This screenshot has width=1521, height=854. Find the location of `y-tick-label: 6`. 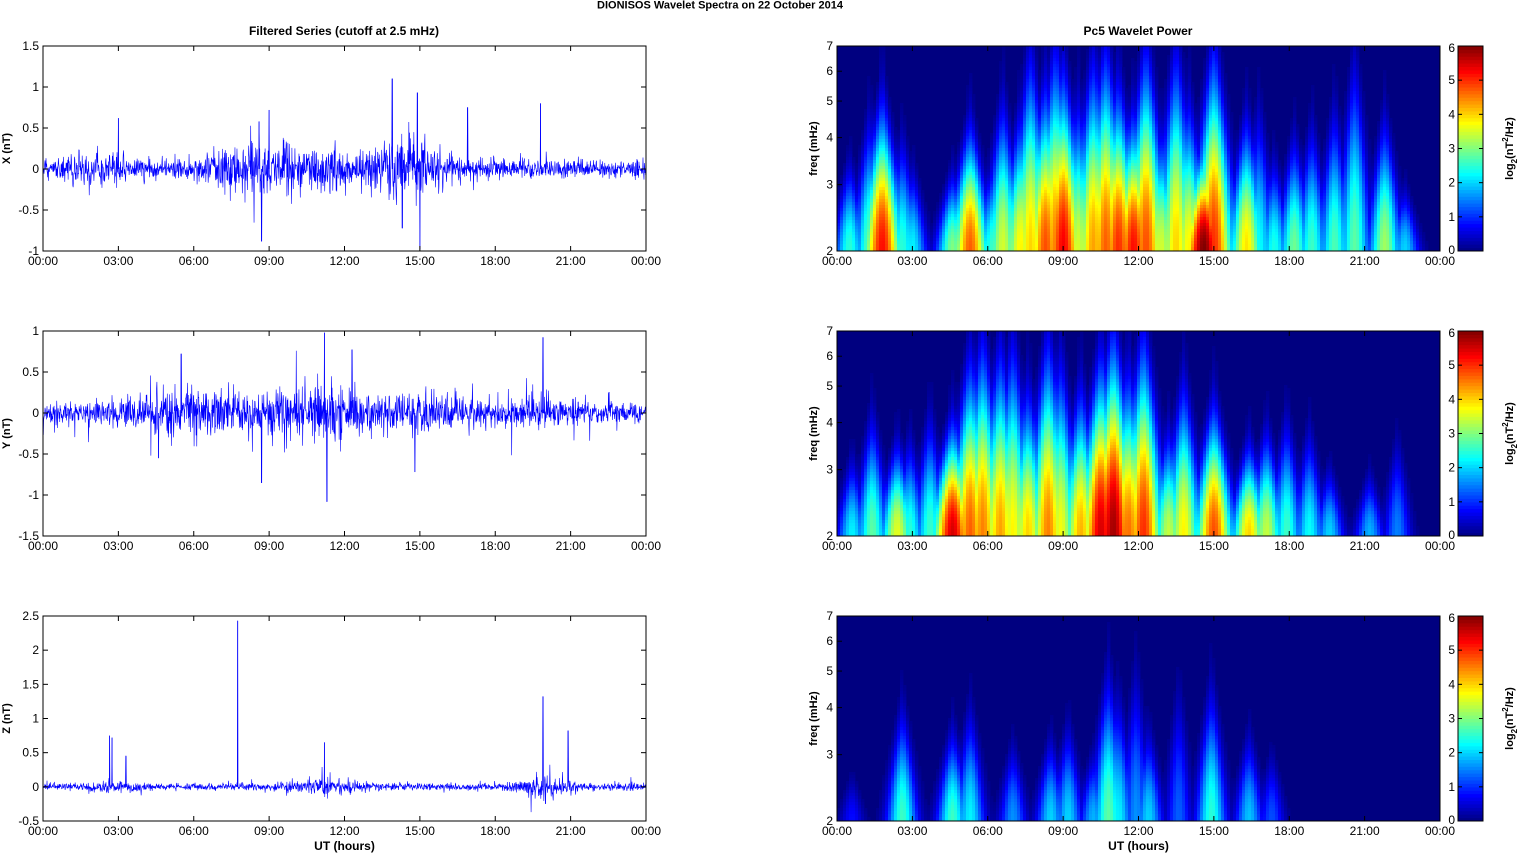

y-tick-label: 6 is located at coordinates (829, 641).